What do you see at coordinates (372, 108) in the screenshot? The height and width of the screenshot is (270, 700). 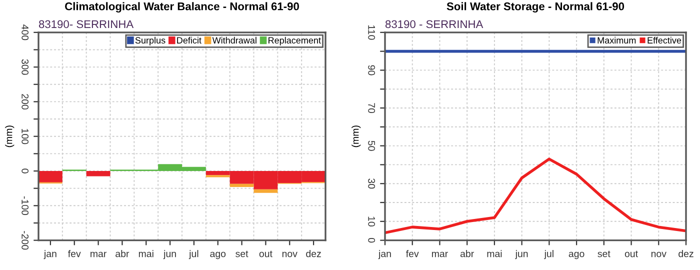 I see `y-tick-label: 70` at bounding box center [372, 108].